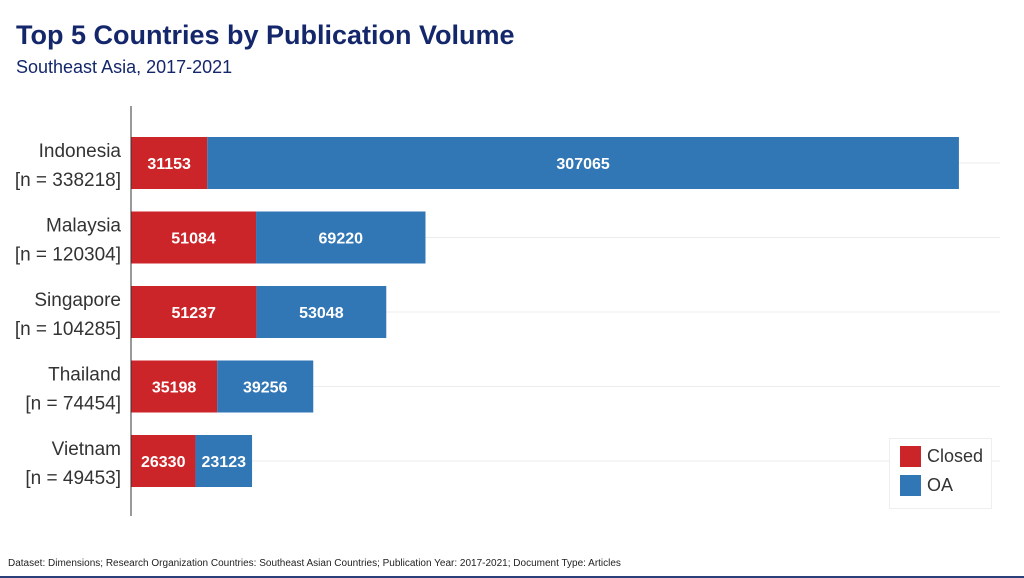  Describe the element at coordinates (910, 456) in the screenshot. I see `legend-swatch-closed` at that location.